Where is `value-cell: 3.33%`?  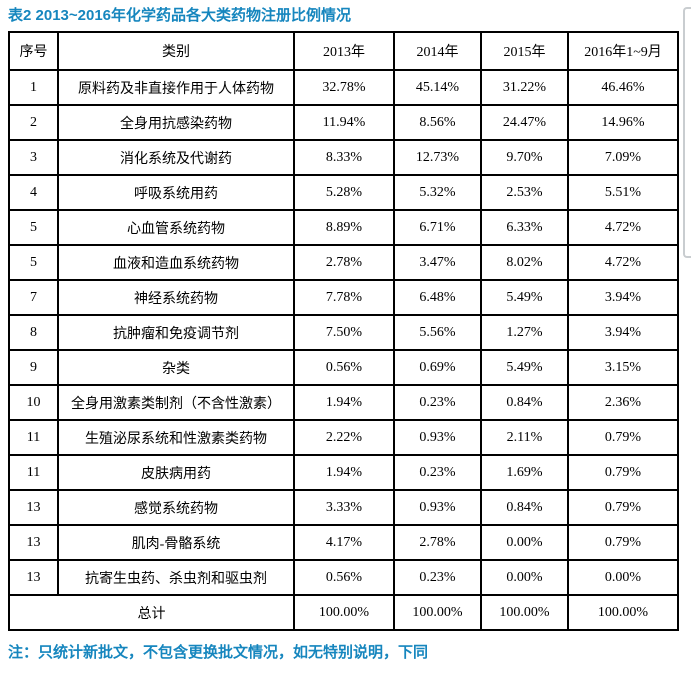
value-cell: 3.33% is located at coordinates (344, 507).